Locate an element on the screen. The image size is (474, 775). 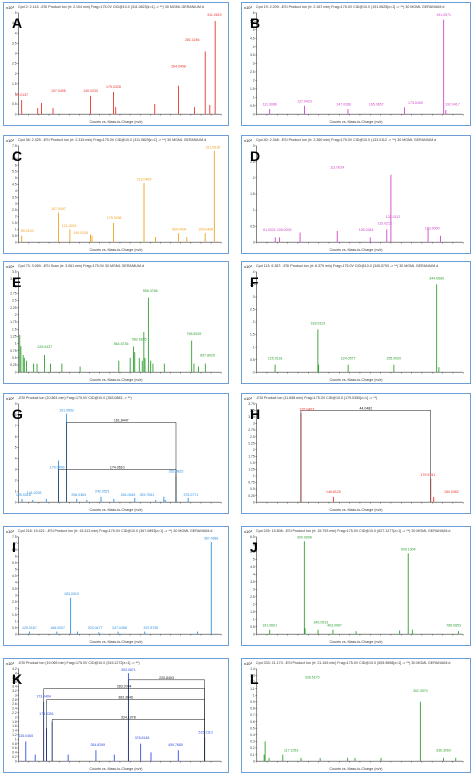
panel-letter: D is located at coordinates (255, 156).